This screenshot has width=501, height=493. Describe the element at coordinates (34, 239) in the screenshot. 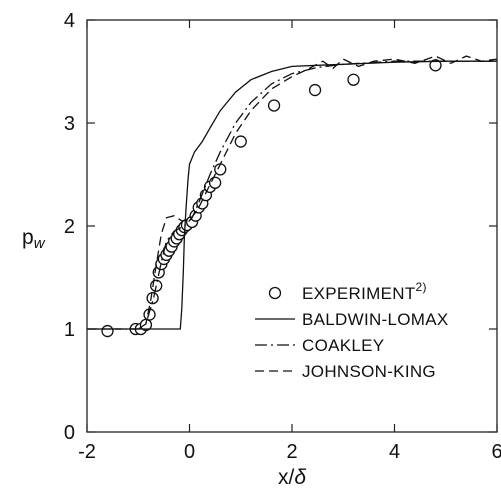

I see `y-axis-label: pw` at that location.